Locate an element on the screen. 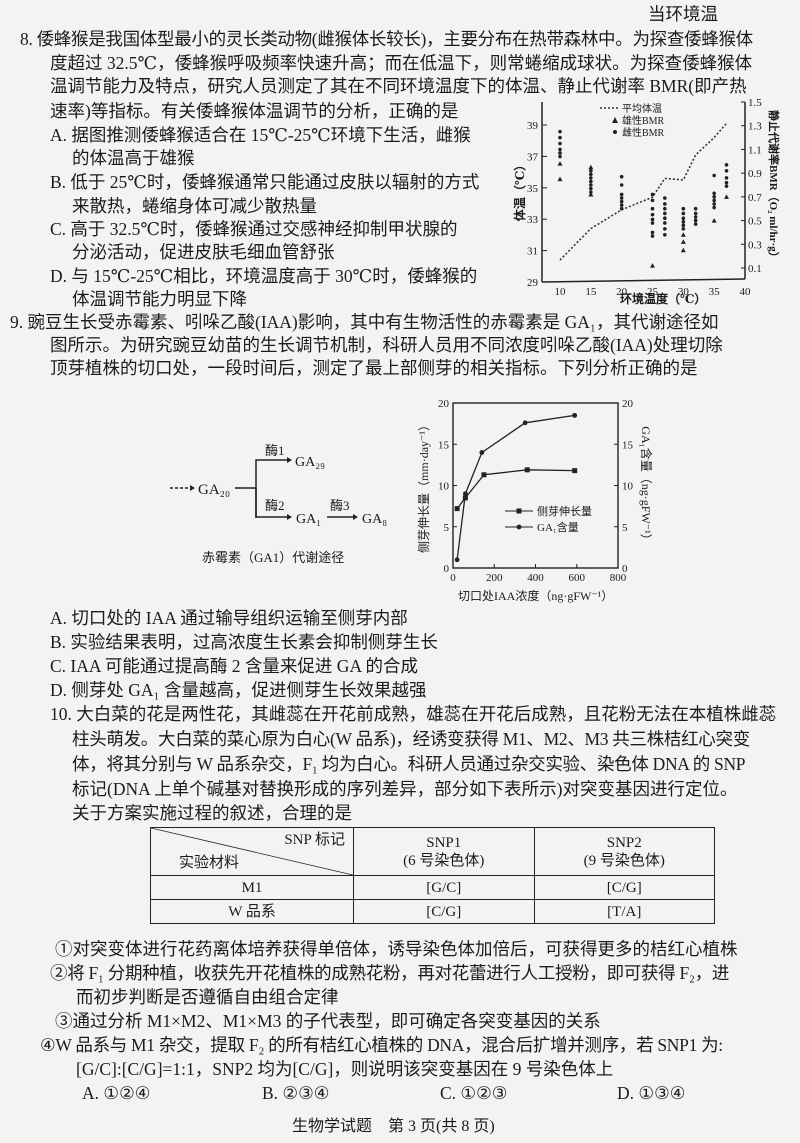 Image resolution: width=800 pixels, height=1143 pixels. enzyme2-label: 酶2 is located at coordinates (275, 505).